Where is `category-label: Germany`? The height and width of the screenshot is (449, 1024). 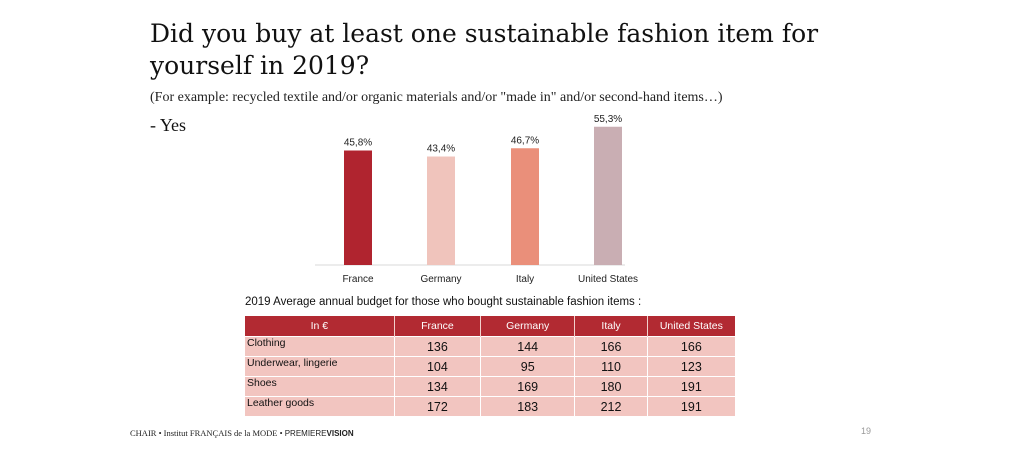 category-label: Germany is located at coordinates (440, 279).